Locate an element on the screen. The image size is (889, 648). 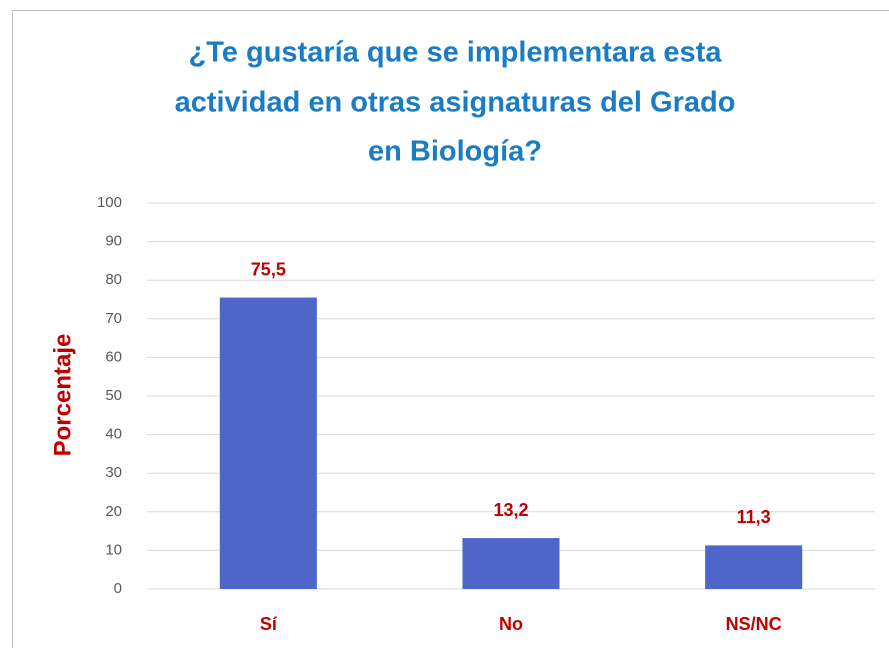
y-tick-label: 30 is located at coordinates (113, 472).